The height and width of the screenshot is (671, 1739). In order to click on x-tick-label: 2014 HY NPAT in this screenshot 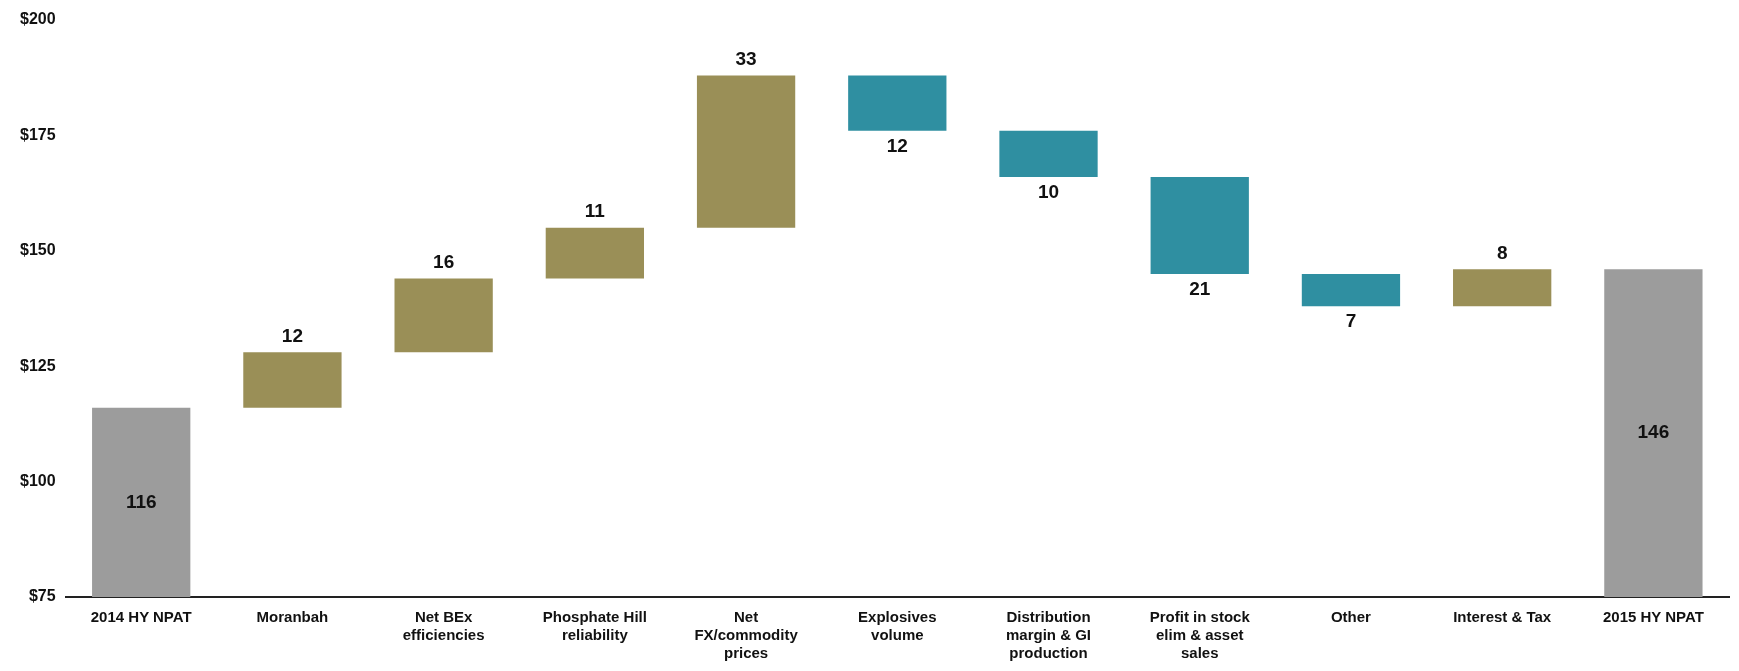, I will do `click(141, 617)`.